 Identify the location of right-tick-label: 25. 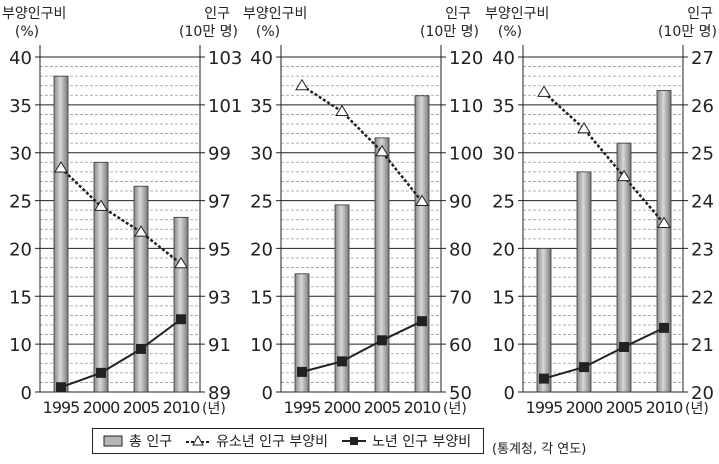
(702, 154).